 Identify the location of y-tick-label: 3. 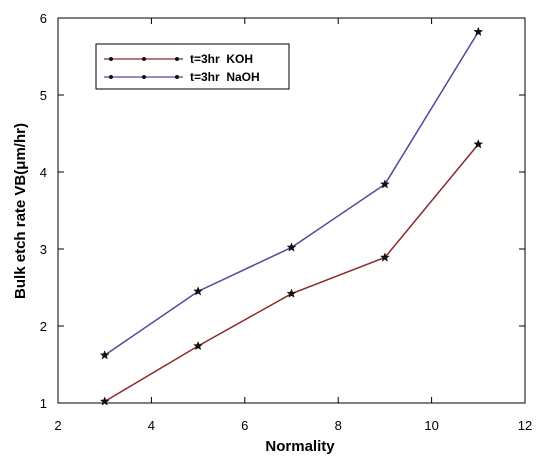
(43, 249).